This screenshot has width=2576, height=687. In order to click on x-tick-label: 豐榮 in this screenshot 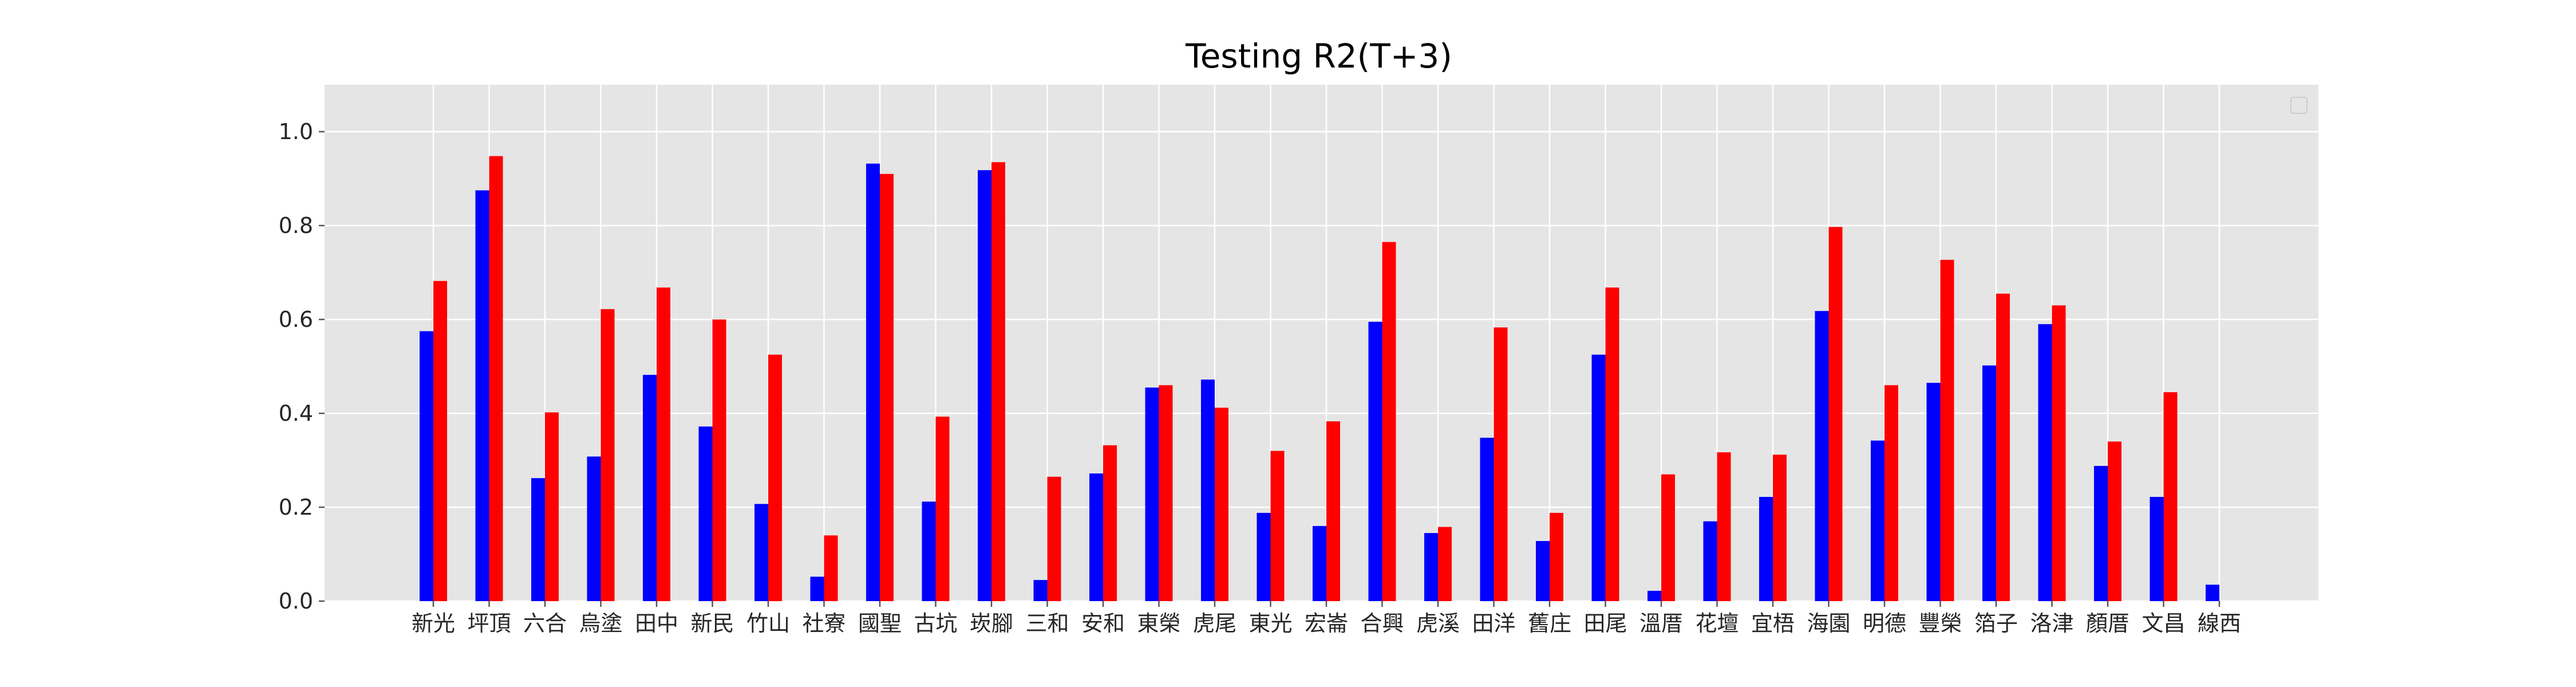, I will do `click(1940, 623)`.